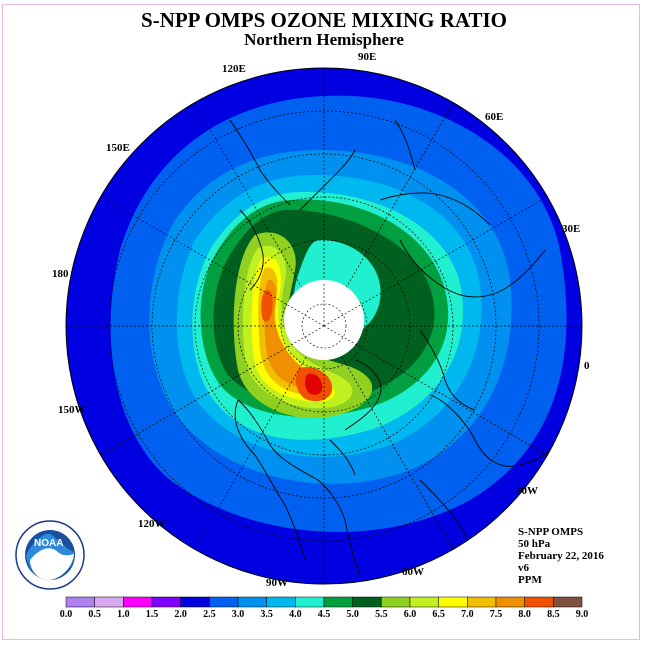 The image size is (648, 648). Describe the element at coordinates (152, 524) in the screenshot. I see `lon-label-120w: 120W` at that location.